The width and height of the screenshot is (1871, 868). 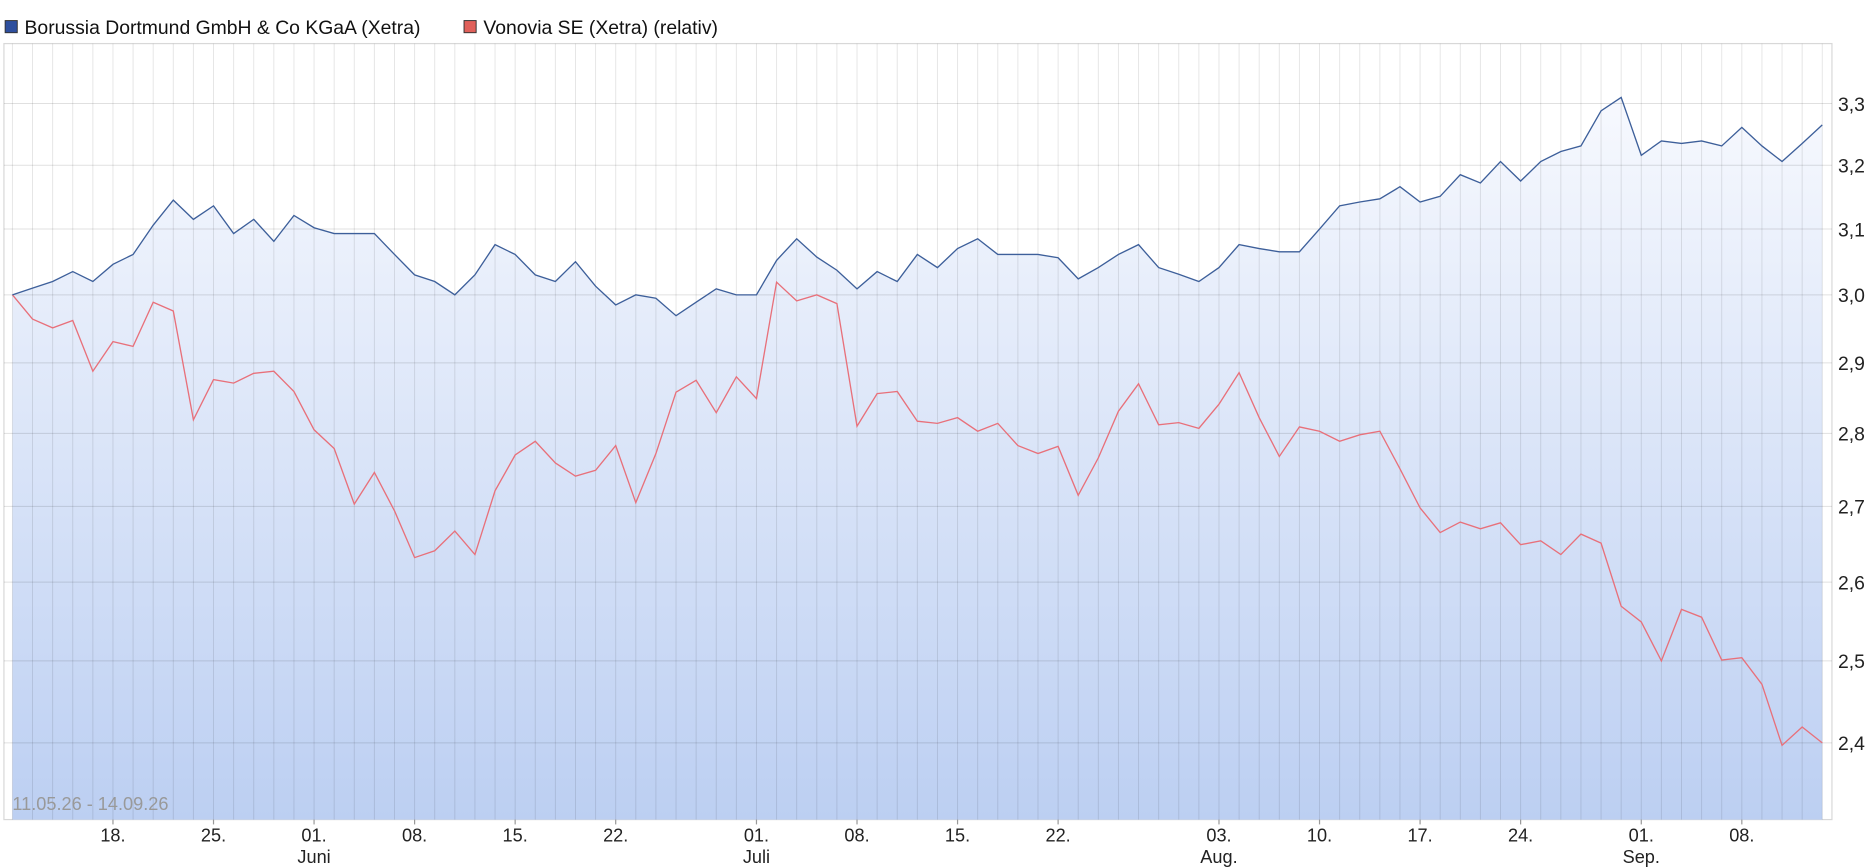 What do you see at coordinates (90, 804) in the screenshot?
I see `date-range: 11.05.26 - 14.09.26` at bounding box center [90, 804].